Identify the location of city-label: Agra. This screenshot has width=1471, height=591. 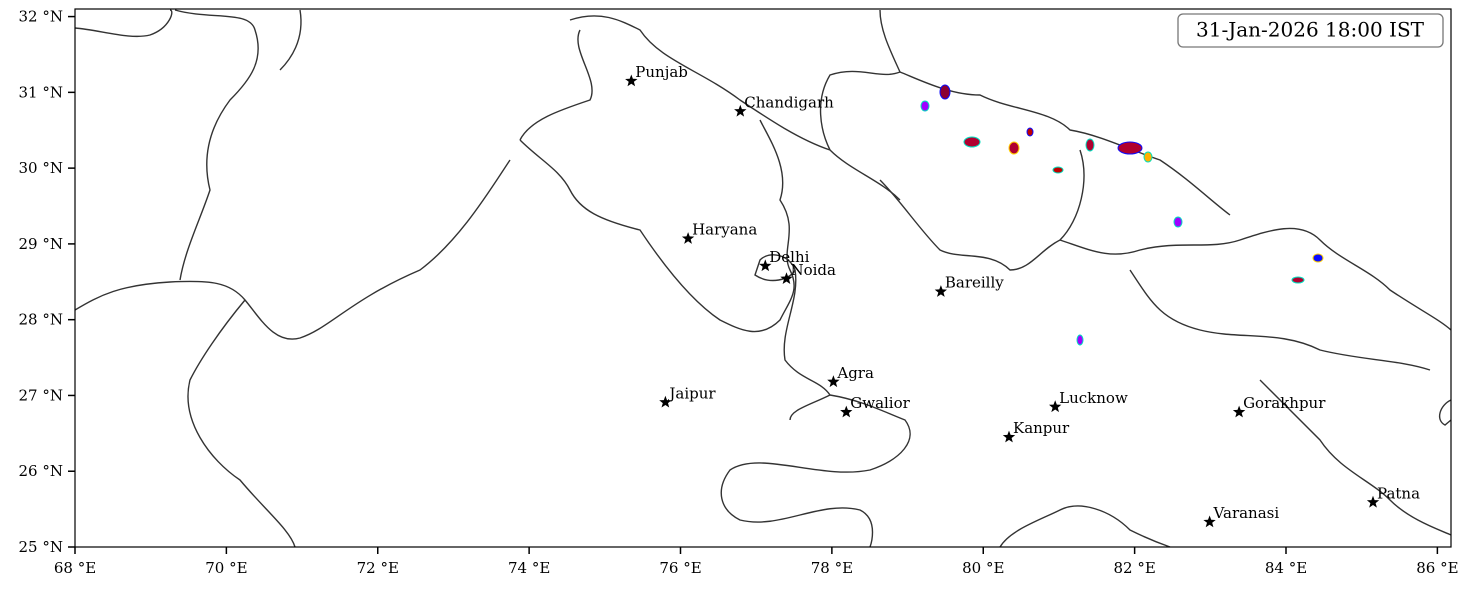
(855, 373).